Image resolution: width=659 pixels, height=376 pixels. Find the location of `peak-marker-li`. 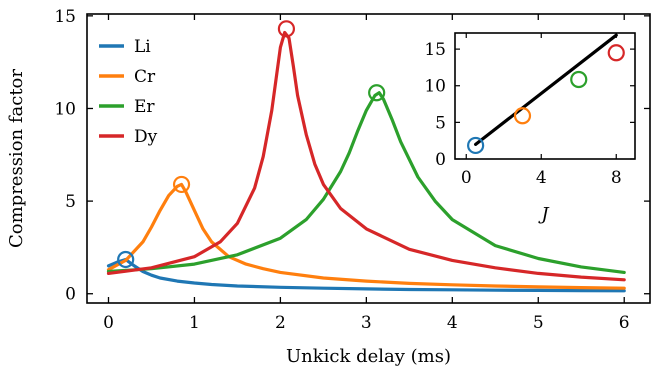

peak-marker-li is located at coordinates (126, 259).